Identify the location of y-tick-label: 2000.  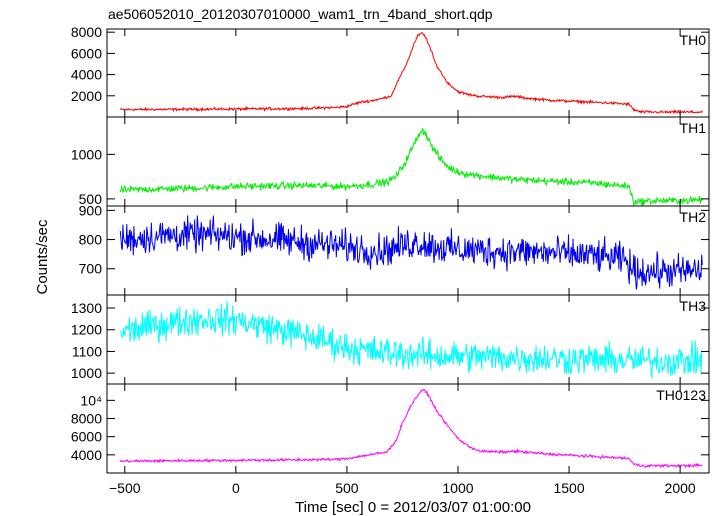
(86, 96).